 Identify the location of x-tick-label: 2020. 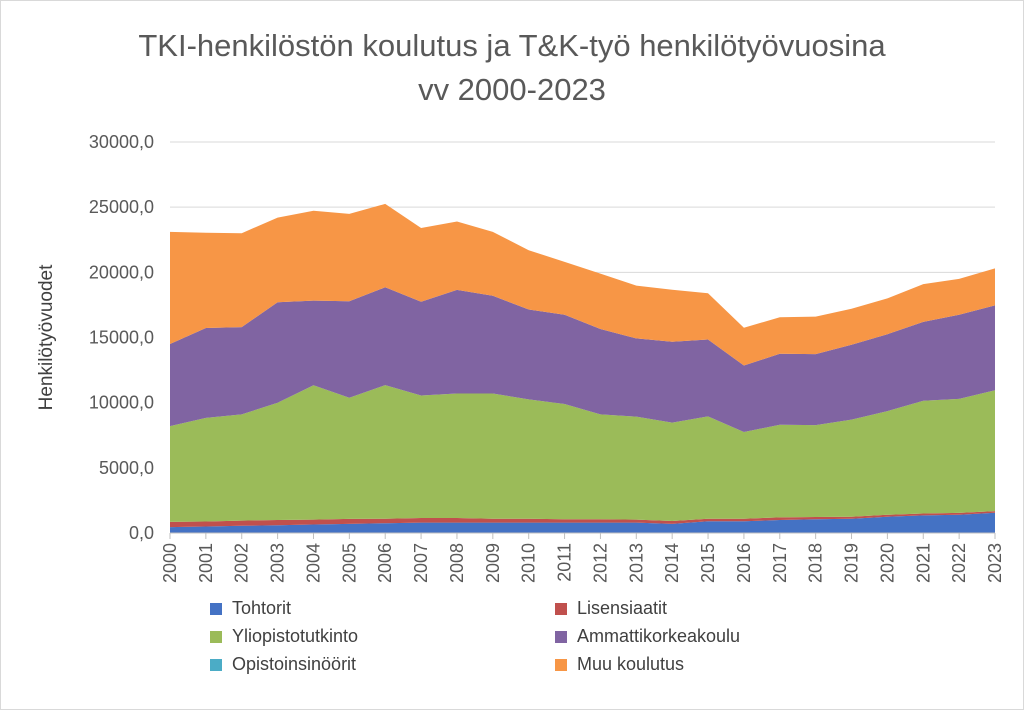
(887, 563).